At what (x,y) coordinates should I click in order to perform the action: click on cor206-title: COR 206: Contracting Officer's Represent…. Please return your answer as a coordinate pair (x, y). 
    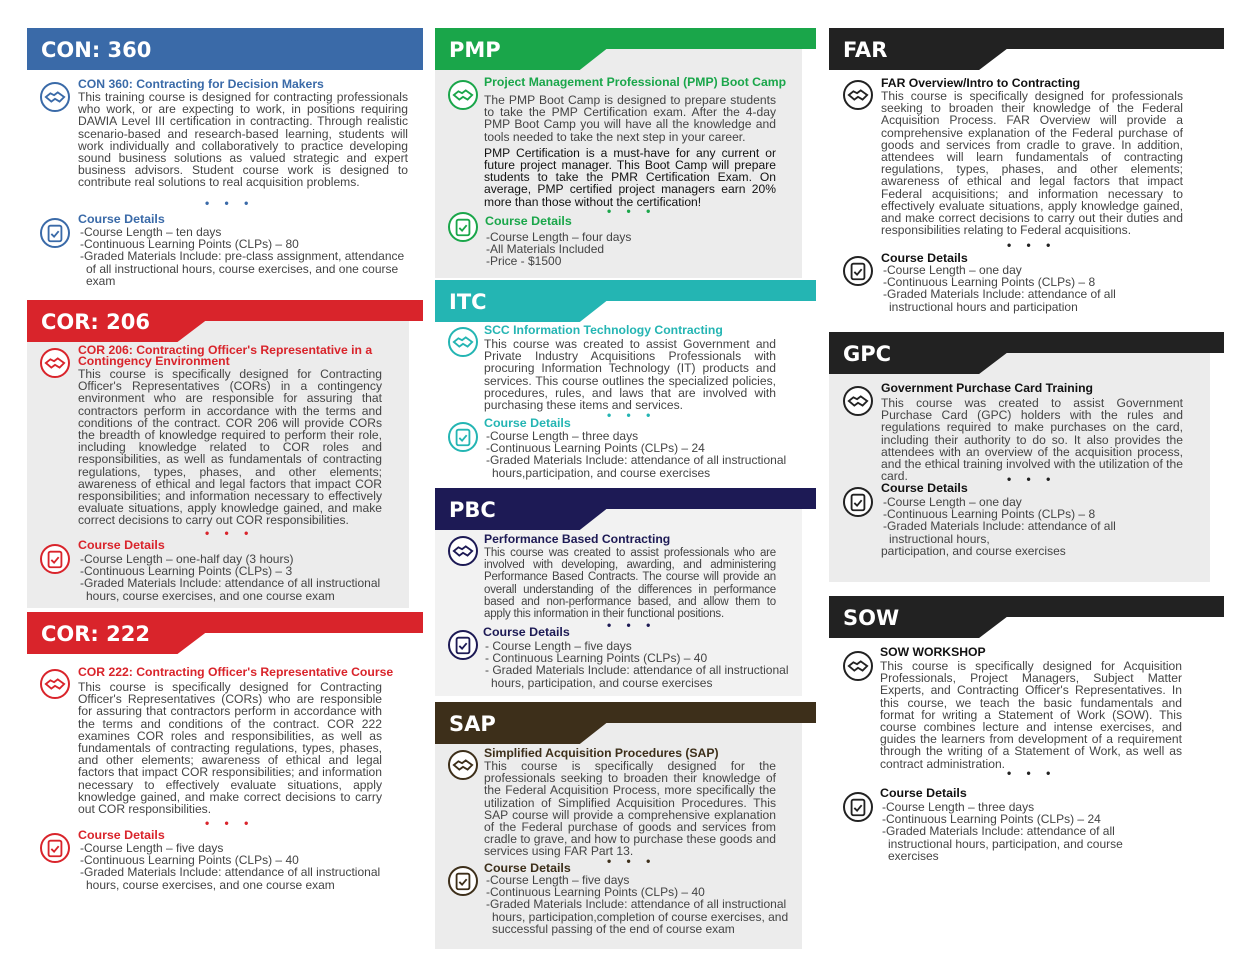
    Looking at the image, I should click on (225, 355).